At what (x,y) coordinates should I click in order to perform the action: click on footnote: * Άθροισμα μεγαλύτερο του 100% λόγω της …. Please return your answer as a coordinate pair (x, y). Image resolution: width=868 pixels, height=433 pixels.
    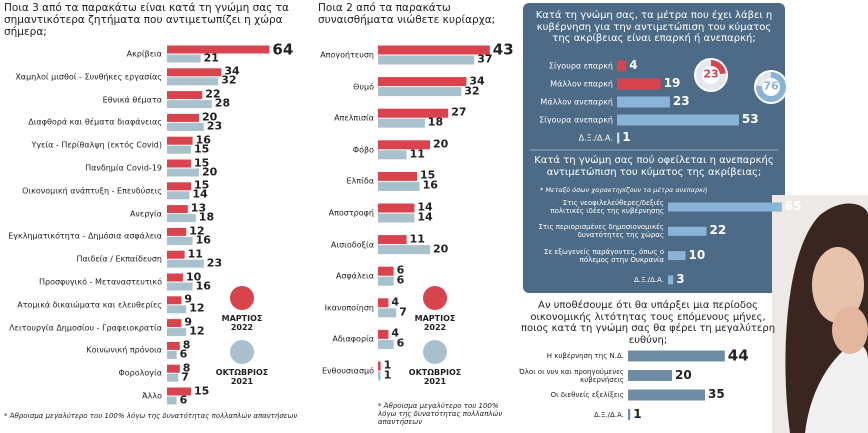
    Looking at the image, I should click on (440, 414).